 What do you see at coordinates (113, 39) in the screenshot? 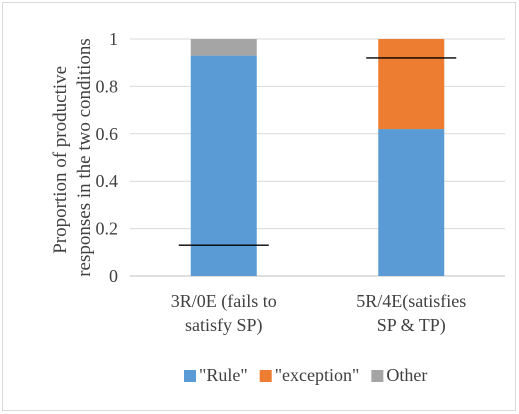
I see `y-tick-label: 1` at bounding box center [113, 39].